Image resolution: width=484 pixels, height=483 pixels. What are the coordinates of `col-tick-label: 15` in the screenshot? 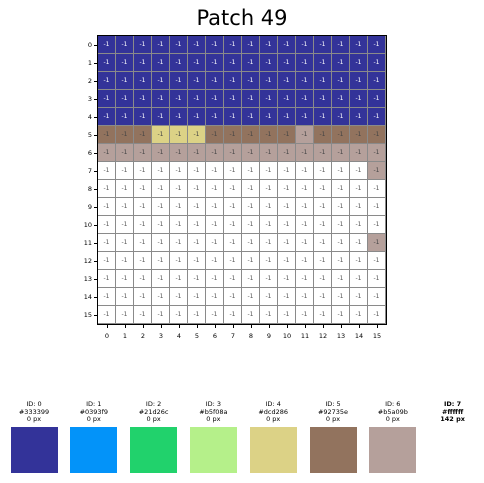 It's located at (377, 336).